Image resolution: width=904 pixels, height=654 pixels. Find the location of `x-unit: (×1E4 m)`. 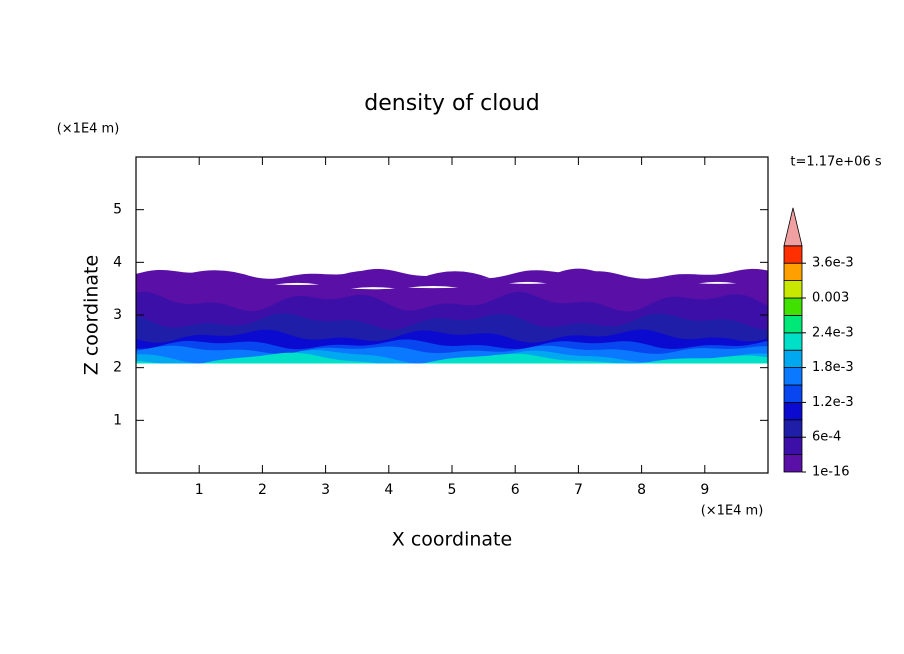

x-unit: (×1E4 m) is located at coordinates (732, 511).